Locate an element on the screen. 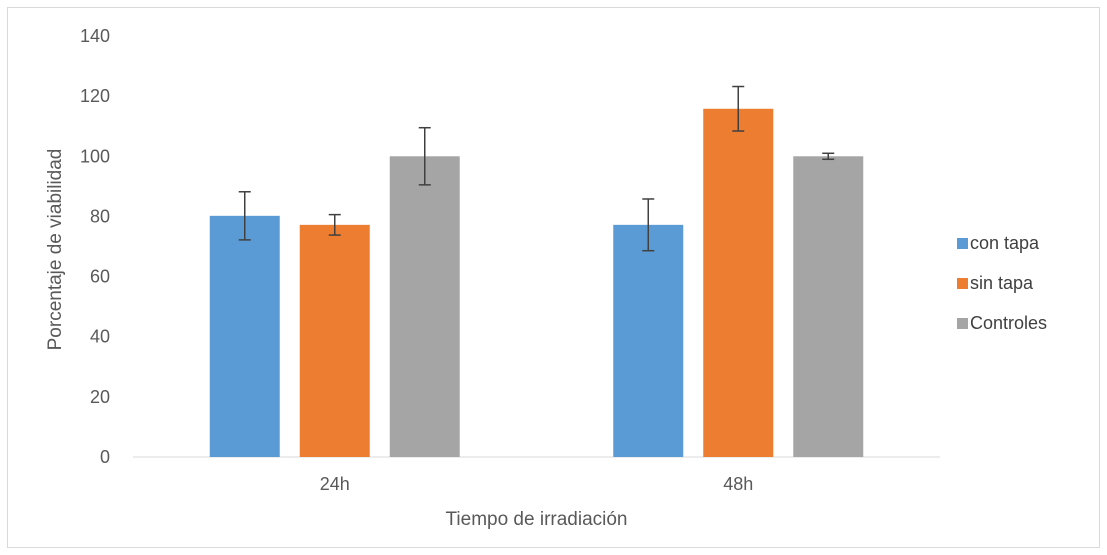 The image size is (1107, 555). legend: con tapa sin tapa Controles is located at coordinates (1002, 283).